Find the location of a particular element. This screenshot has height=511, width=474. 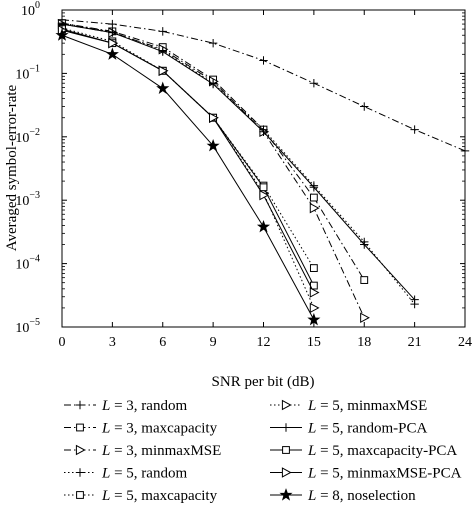

legend-label: L = 5, random is located at coordinates (144, 474).